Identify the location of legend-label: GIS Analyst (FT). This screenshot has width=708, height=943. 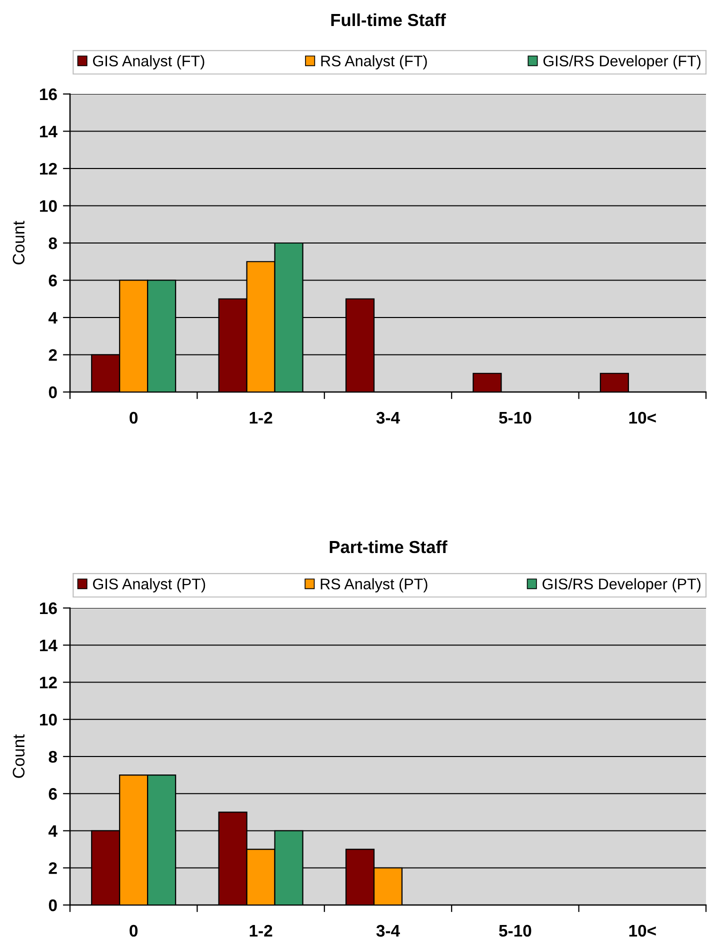
(148, 62).